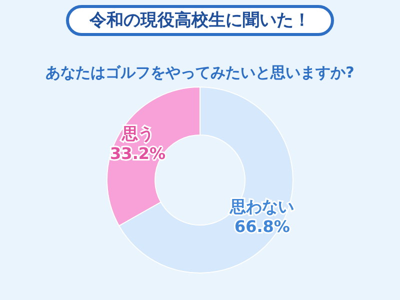 This screenshot has height=300, width=400. What do you see at coordinates (199, 20) in the screenshot?
I see `chart-title: 令和の現役高校生に聞いた！` at bounding box center [199, 20].